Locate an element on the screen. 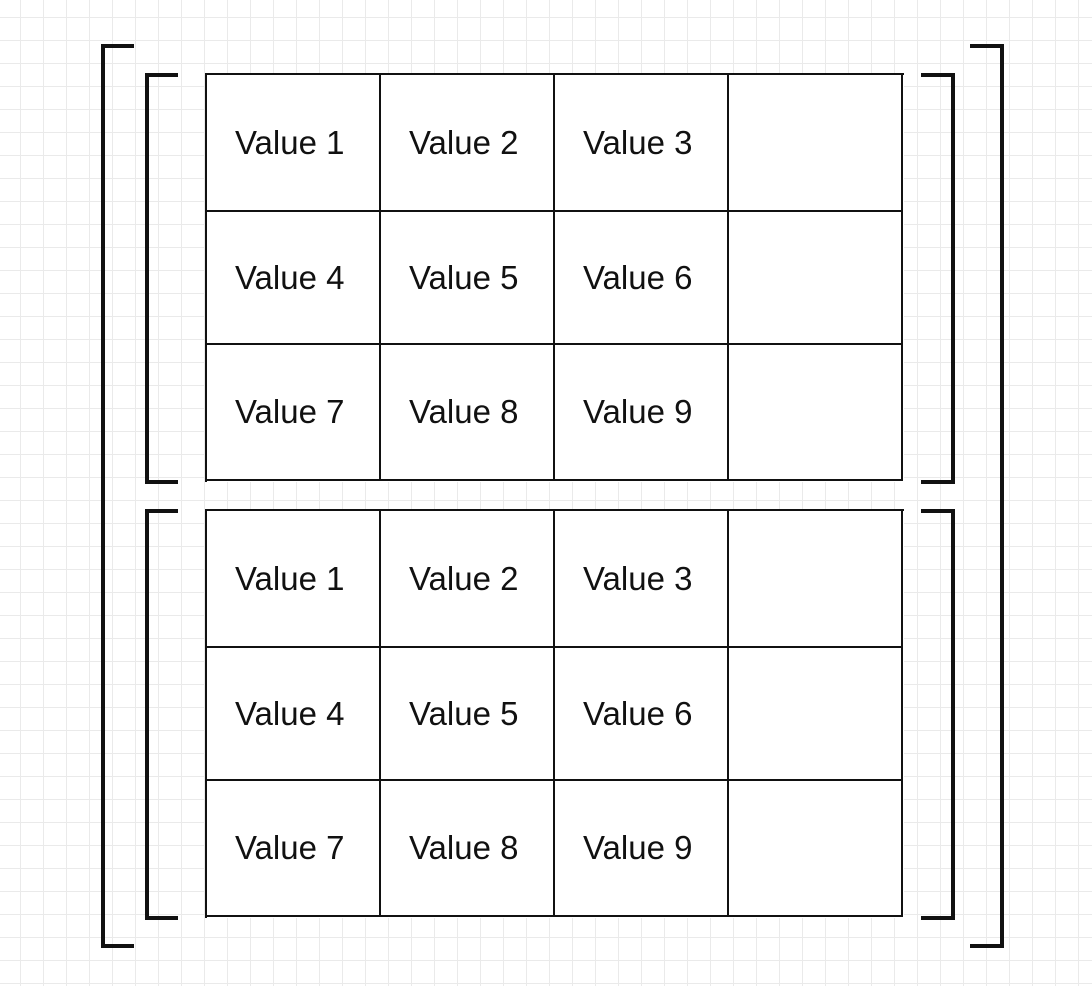  matrix-1-cell: Value 8 is located at coordinates (468, 413).